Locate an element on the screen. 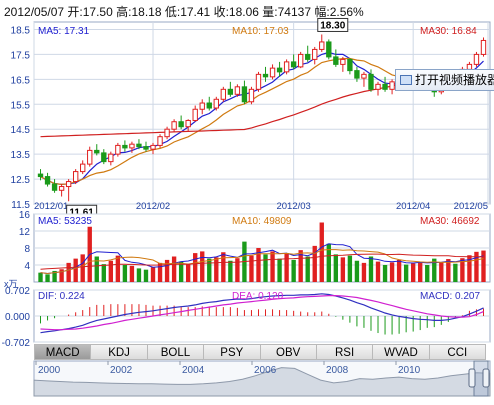  overview-area is located at coordinates (262, 382).